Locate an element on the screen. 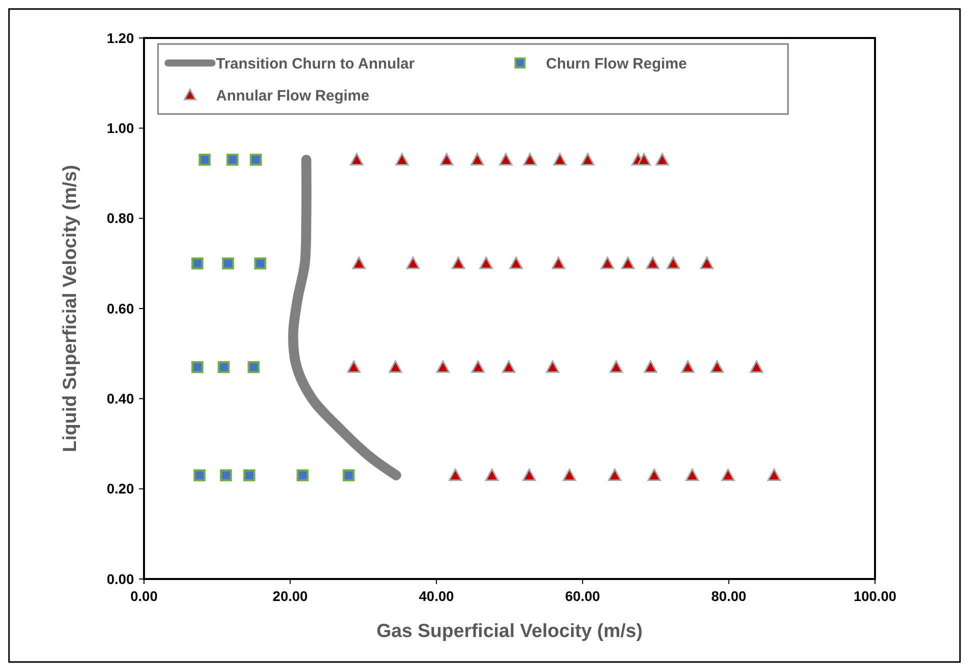  x-tick-label: 40.00 is located at coordinates (436, 596).